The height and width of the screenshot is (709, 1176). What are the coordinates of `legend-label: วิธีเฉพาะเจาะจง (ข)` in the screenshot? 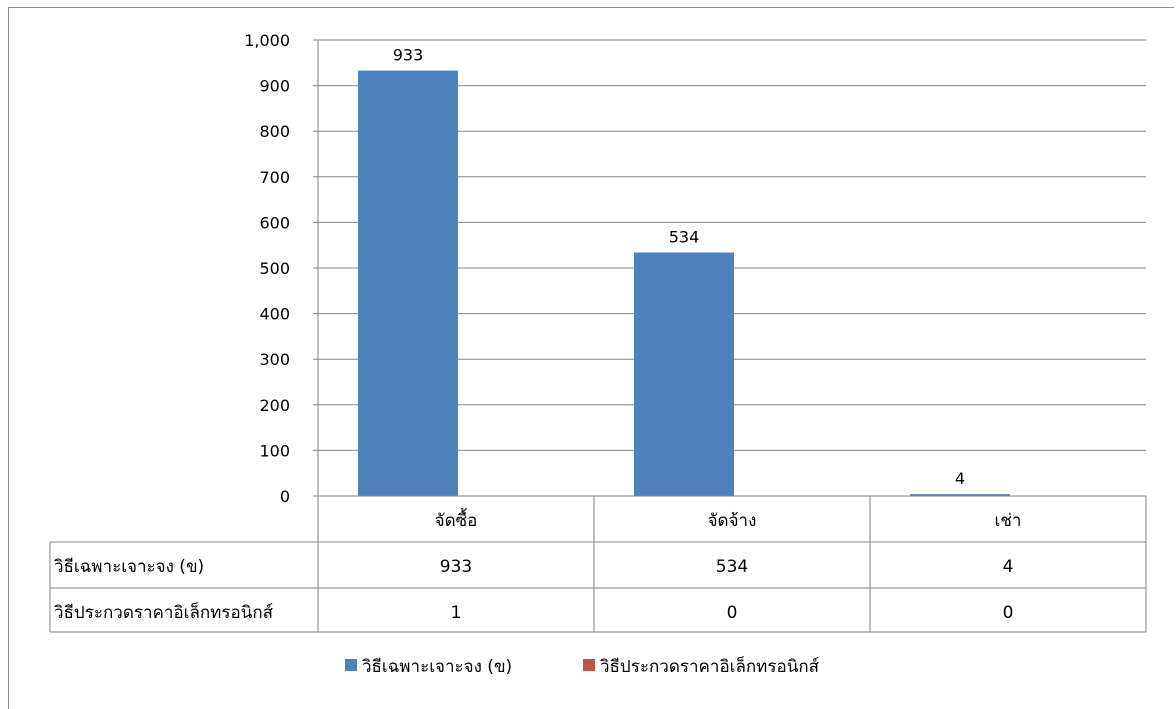 It's located at (437, 667).